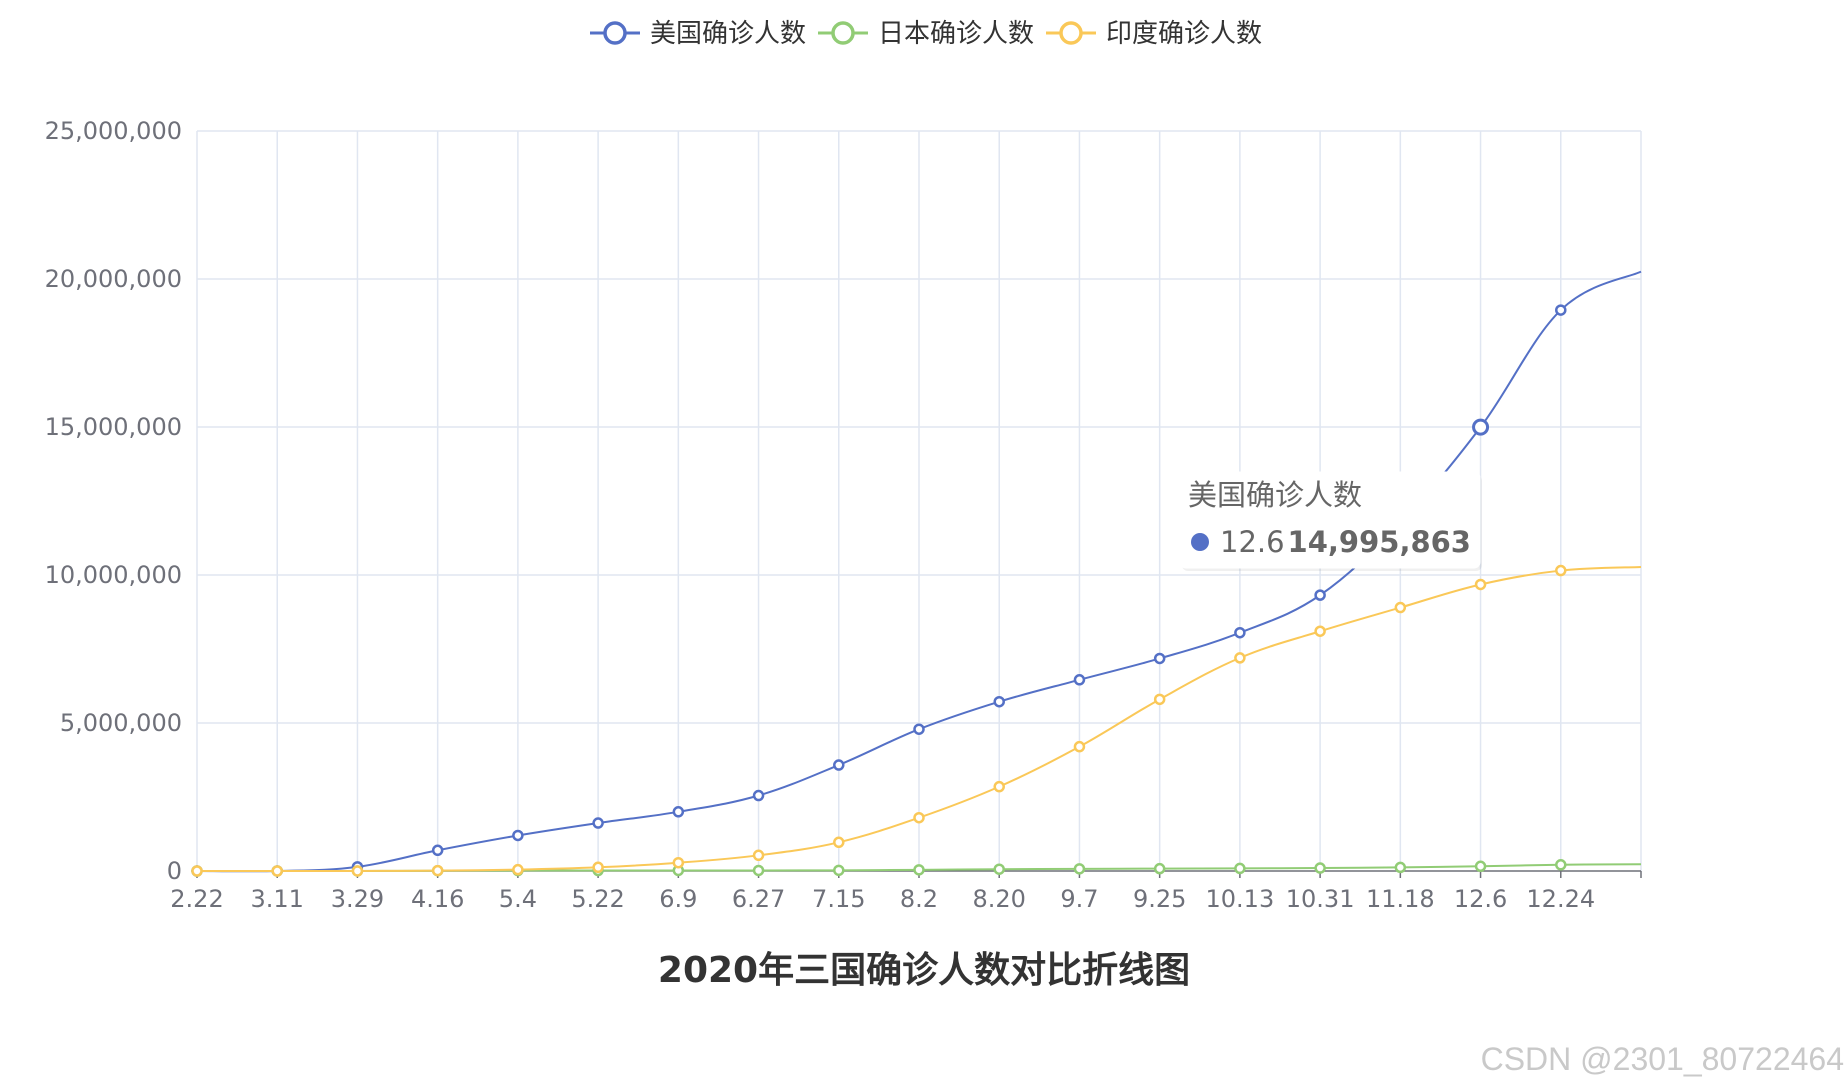 This screenshot has height=1080, width=1848. Describe the element at coordinates (1275, 495) in the screenshot. I see `tooltip-series-name: 美国确诊人数` at that location.